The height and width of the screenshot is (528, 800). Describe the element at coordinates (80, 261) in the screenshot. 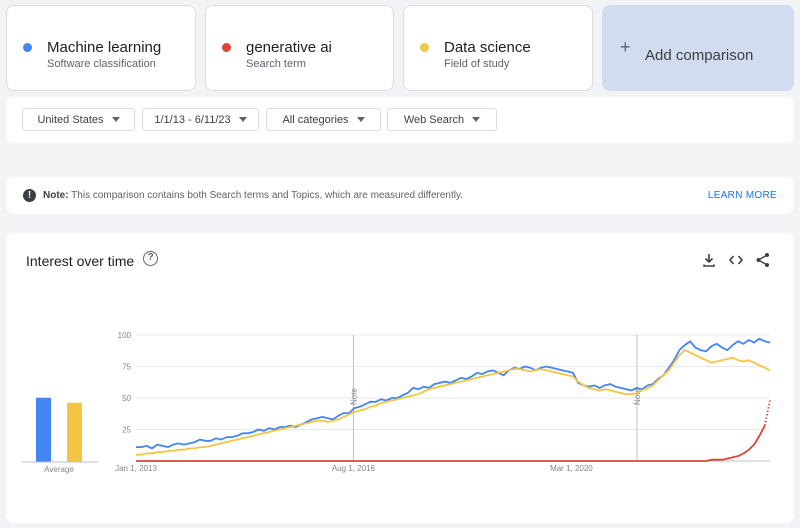

I see `chart-title: Interest over time` at that location.